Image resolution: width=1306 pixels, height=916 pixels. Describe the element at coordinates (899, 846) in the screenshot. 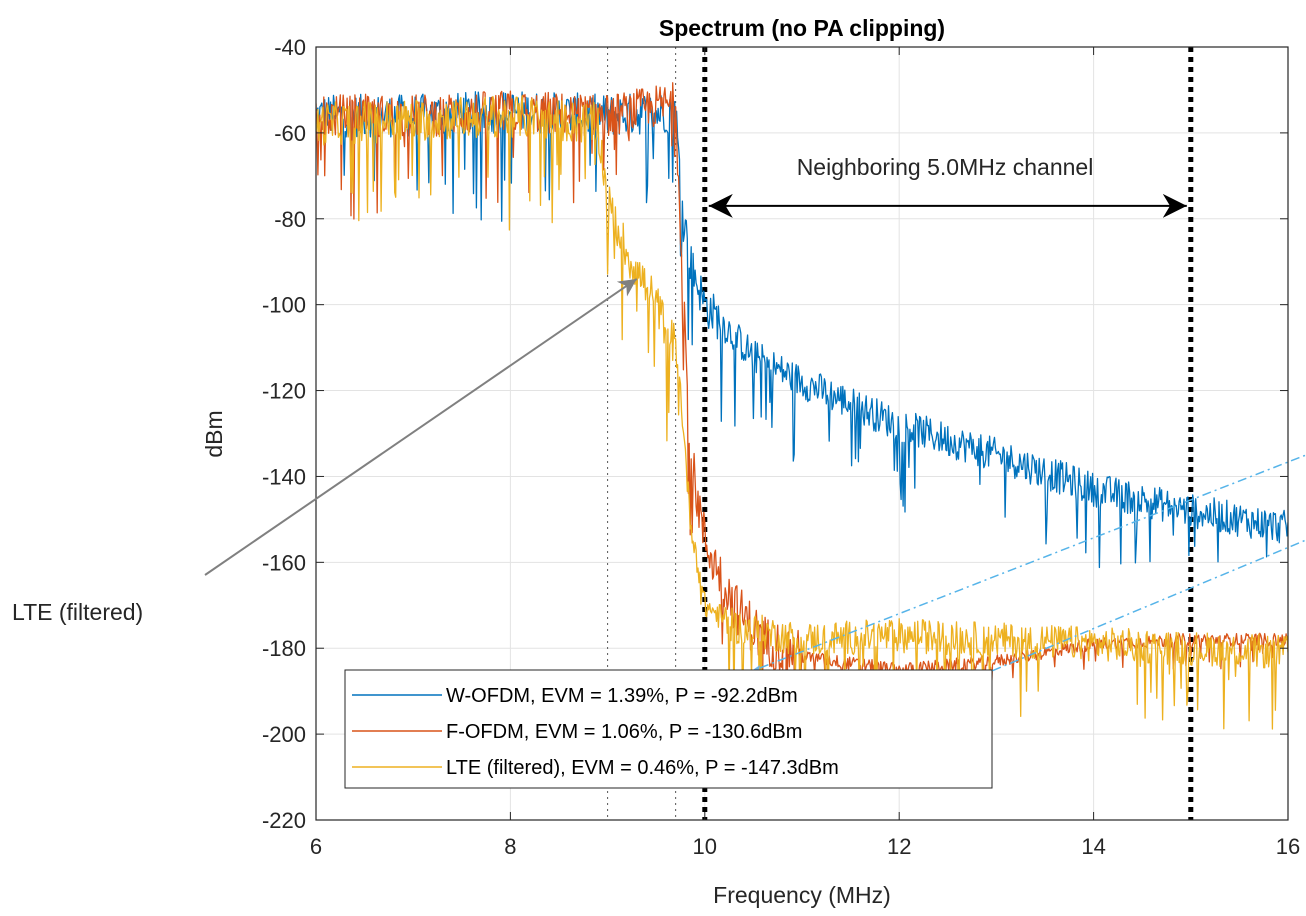

I see `x-tick-label: 12` at that location.